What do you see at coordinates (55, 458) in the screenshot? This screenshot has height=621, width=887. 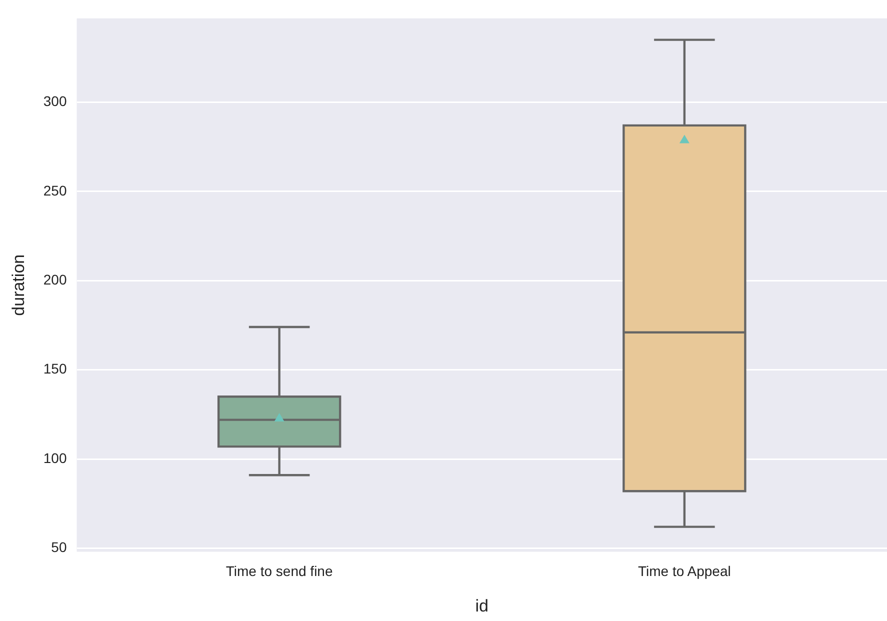 I see `y-tick-label: 100` at bounding box center [55, 458].